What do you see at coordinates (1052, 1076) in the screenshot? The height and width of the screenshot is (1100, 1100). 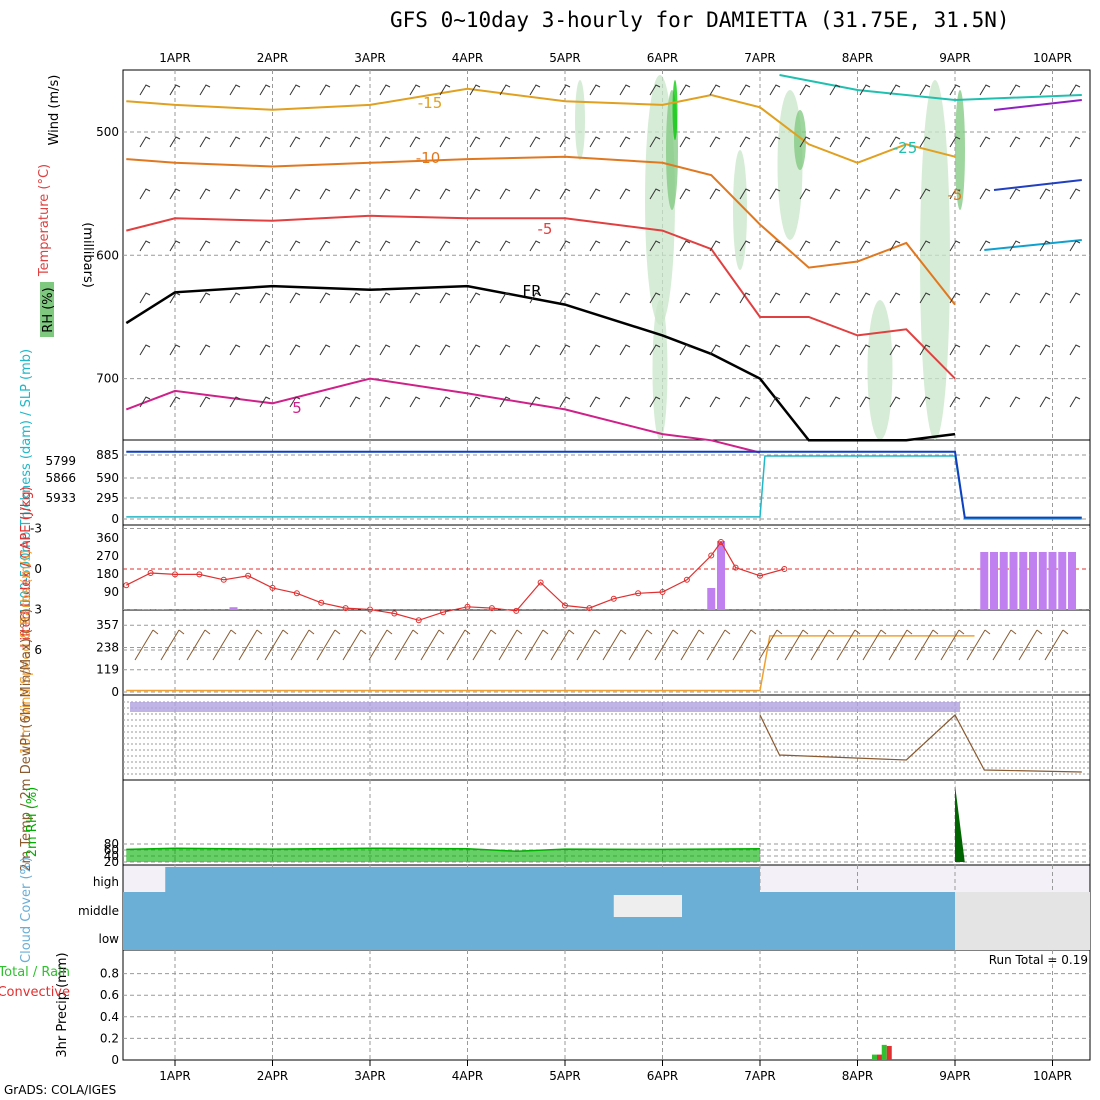 I see `x-tick-label-bottom: 10APR` at bounding box center [1052, 1076].